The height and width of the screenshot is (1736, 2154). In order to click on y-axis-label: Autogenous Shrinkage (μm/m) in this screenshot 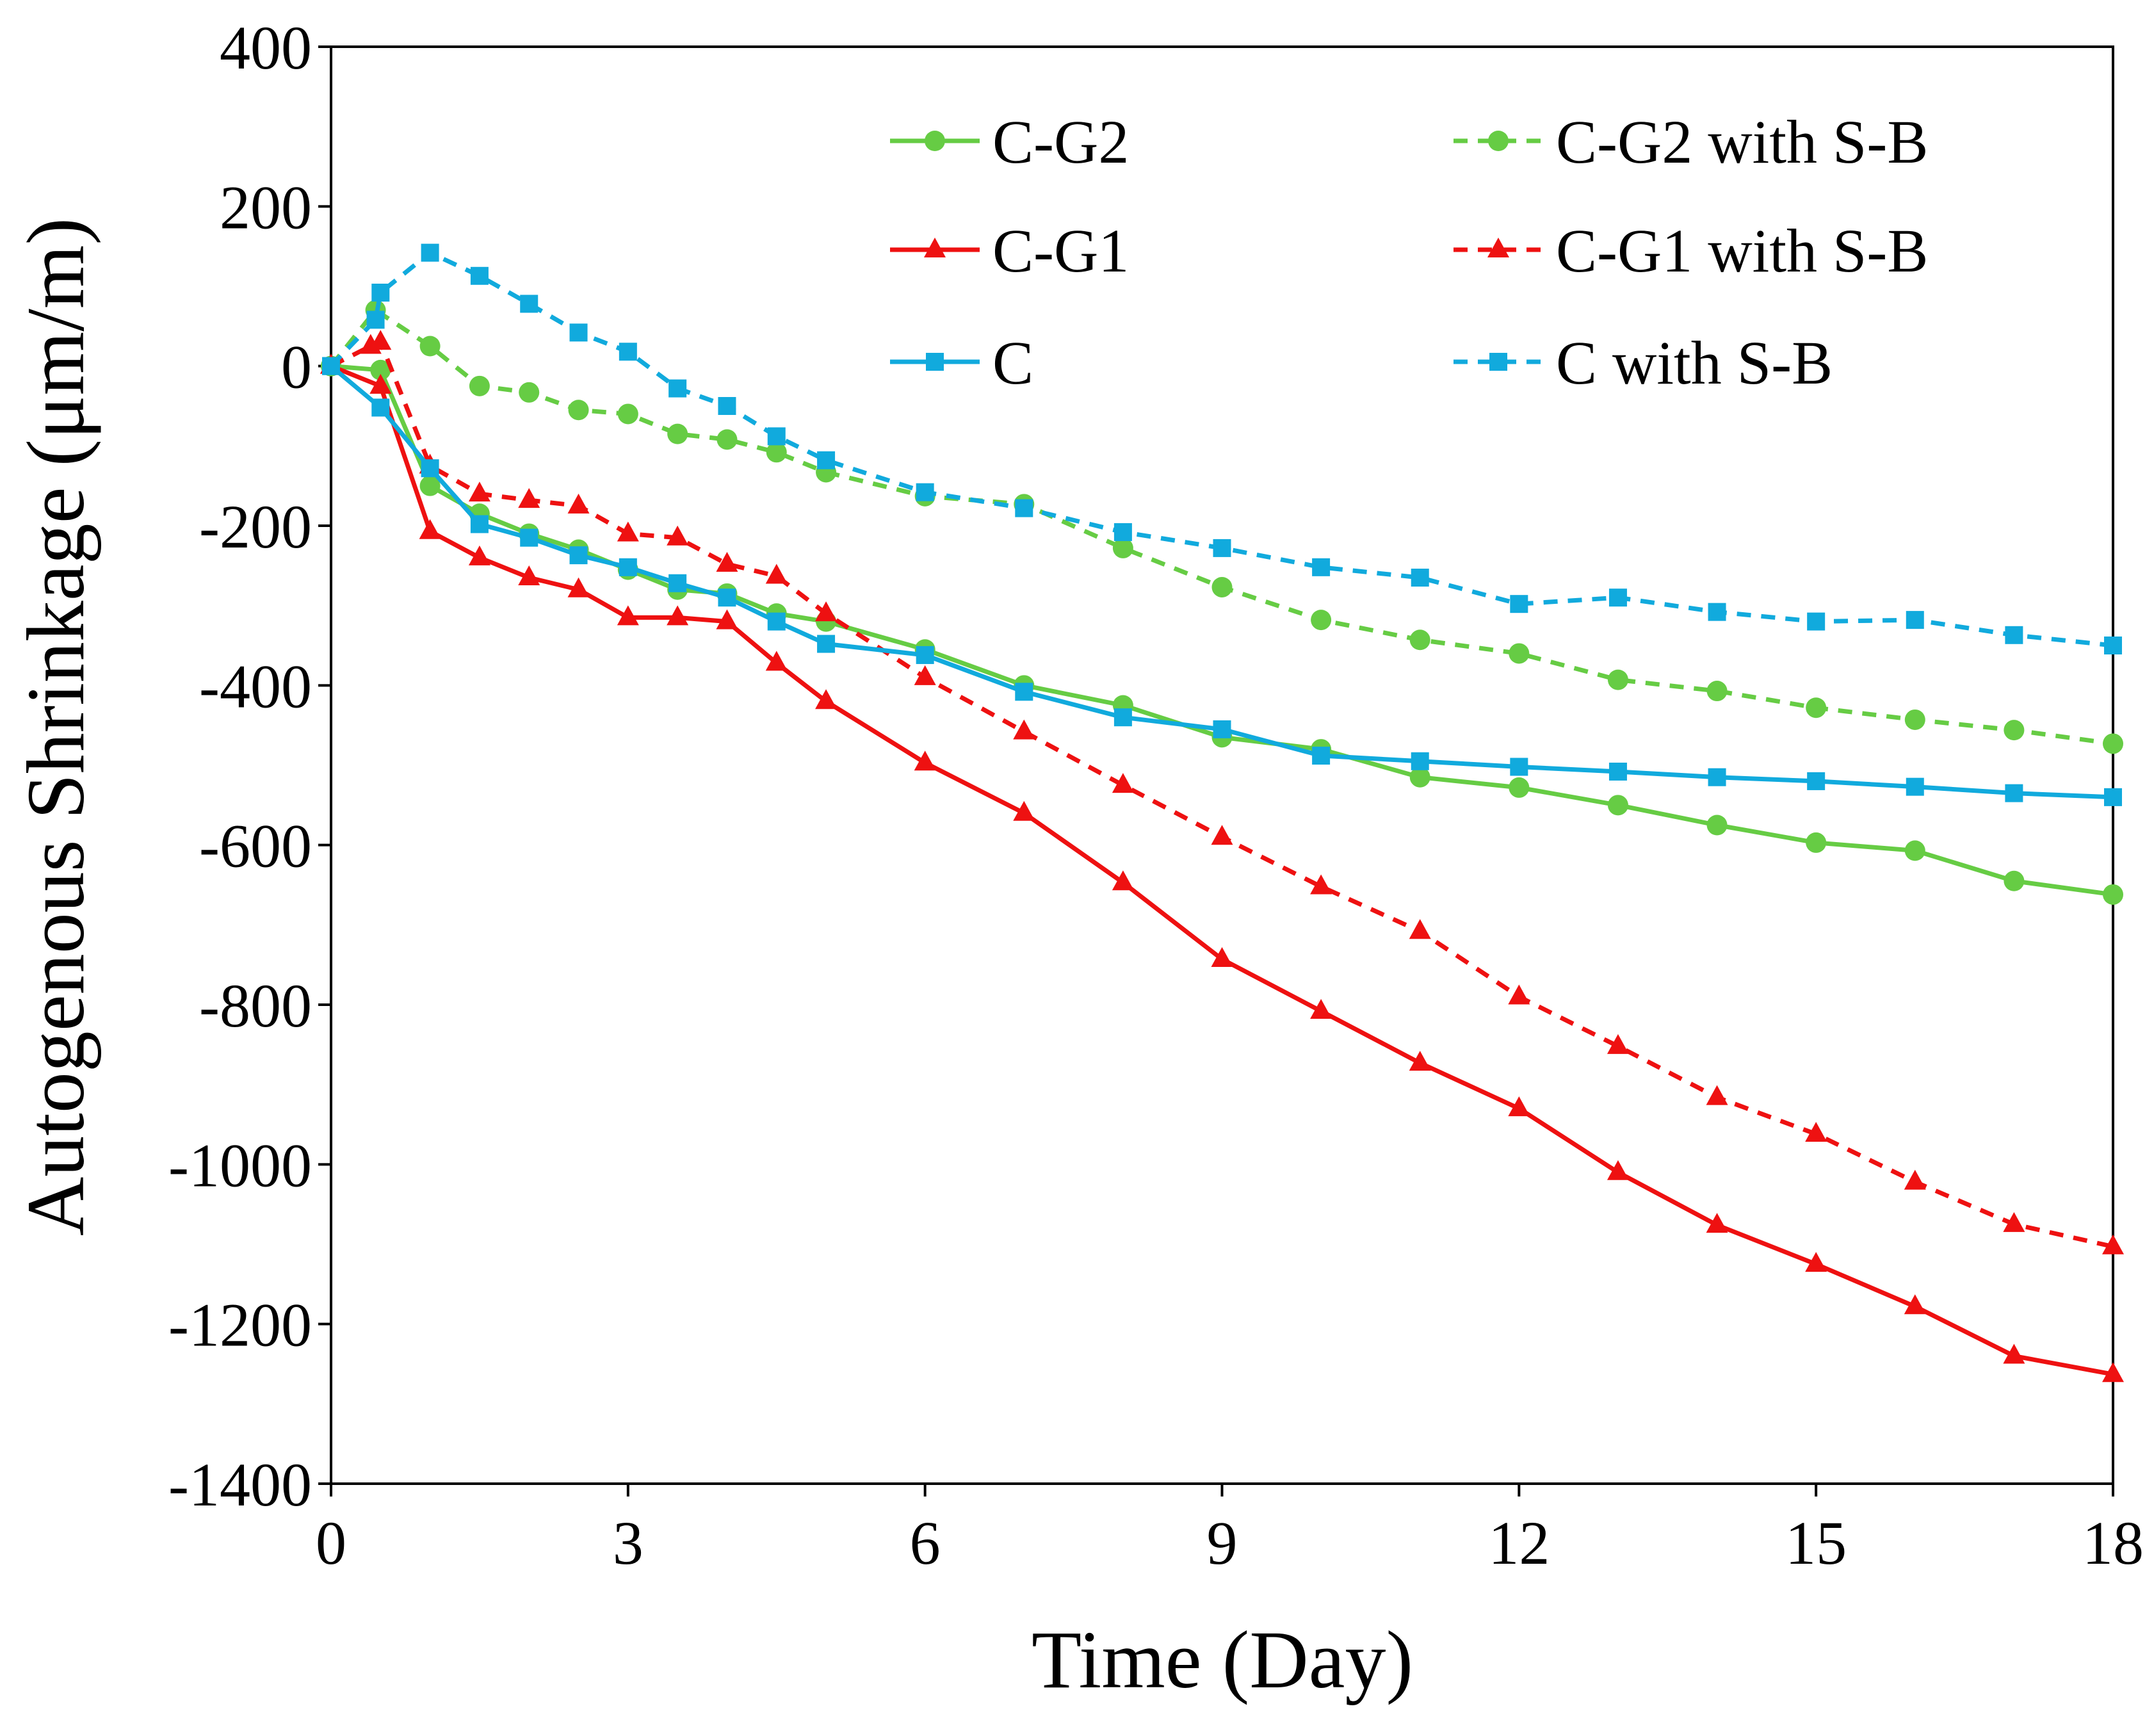, I will do `click(56, 727)`.